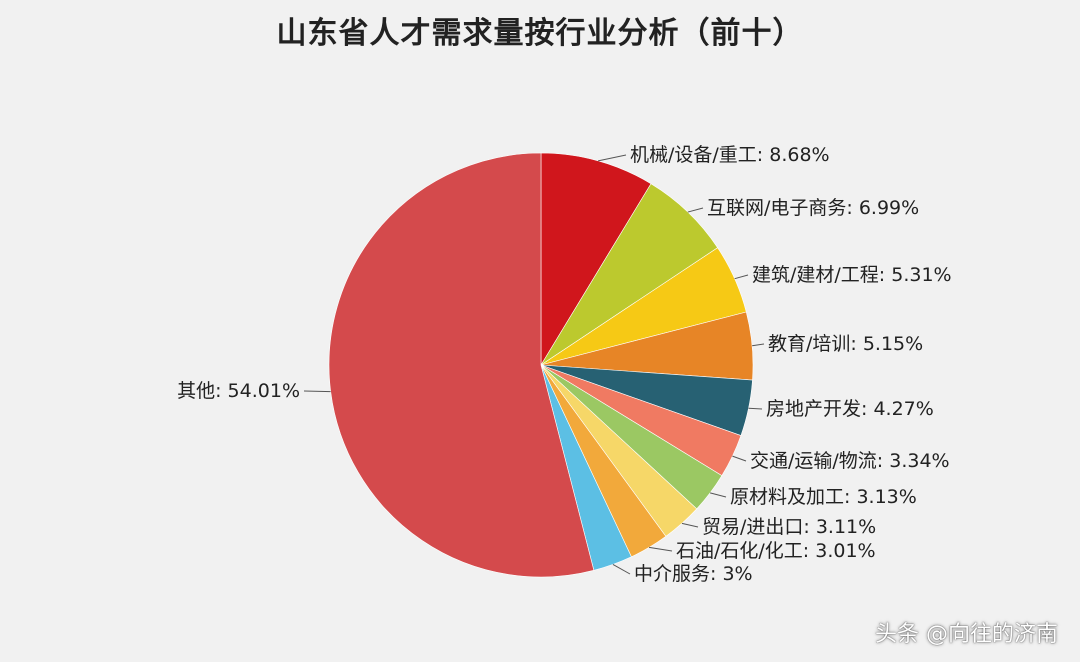  What do you see at coordinates (596, 259) in the screenshot?
I see `pie-slice` at bounding box center [596, 259].